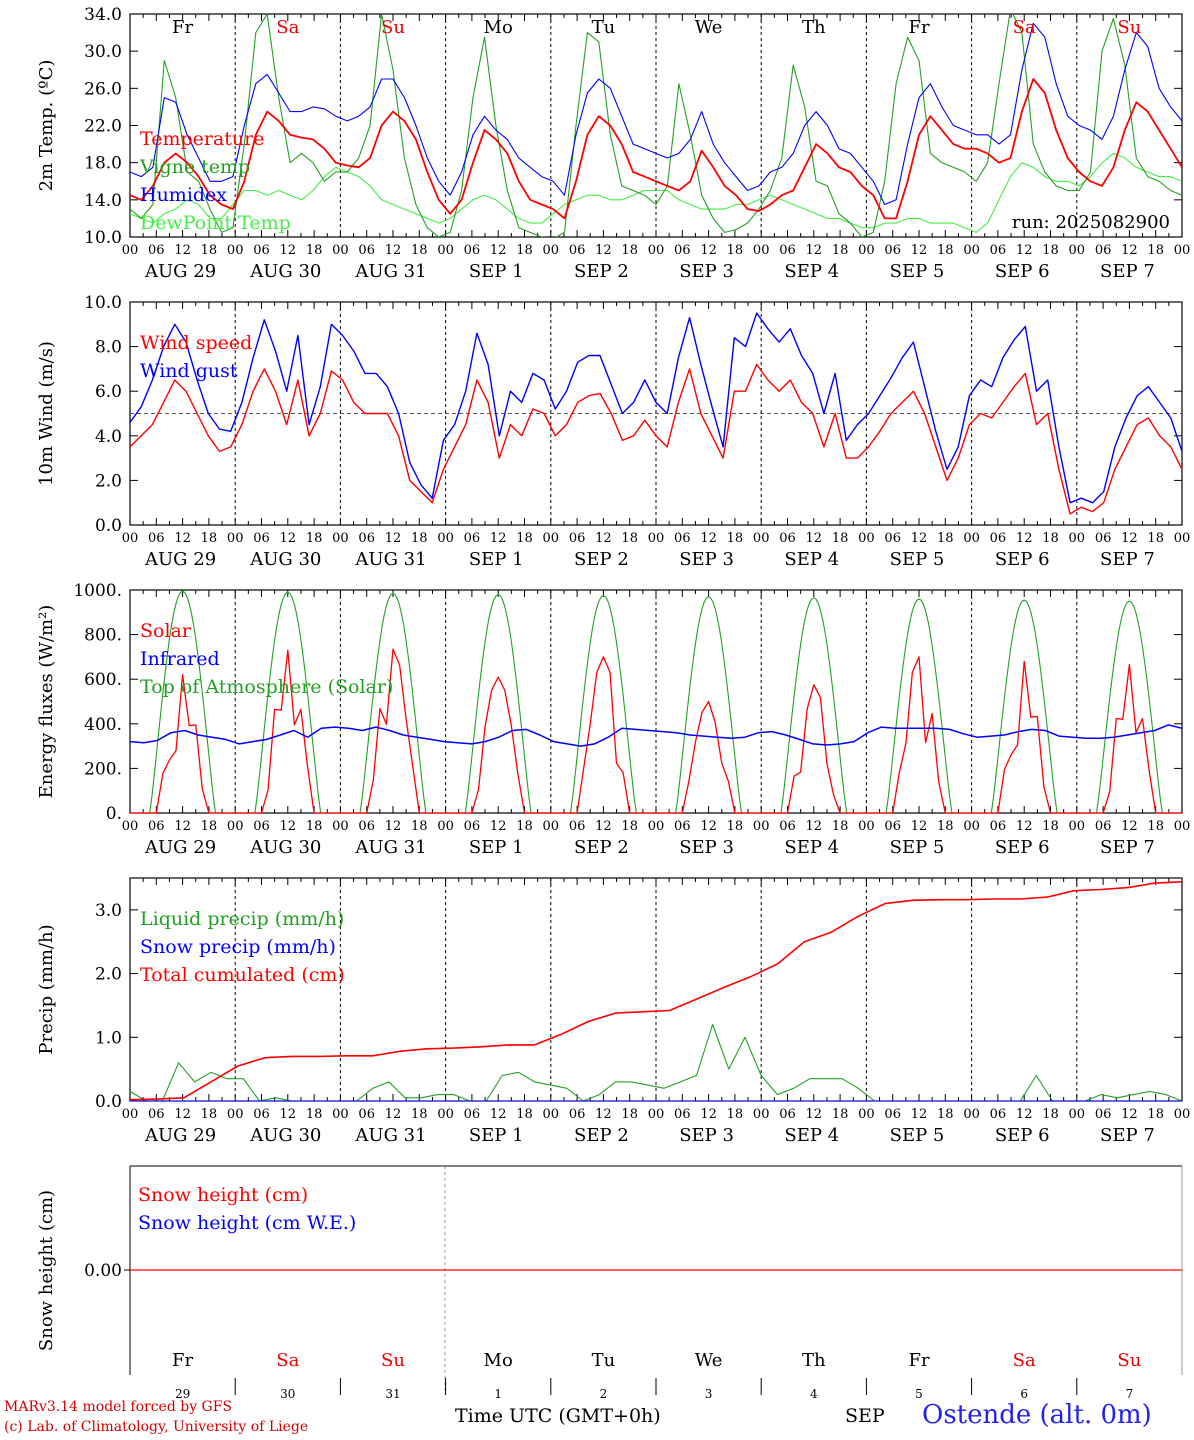 The image size is (1194, 1440). Describe the element at coordinates (108, 1038) in the screenshot. I see `y-tick-label: 1.0` at that location.